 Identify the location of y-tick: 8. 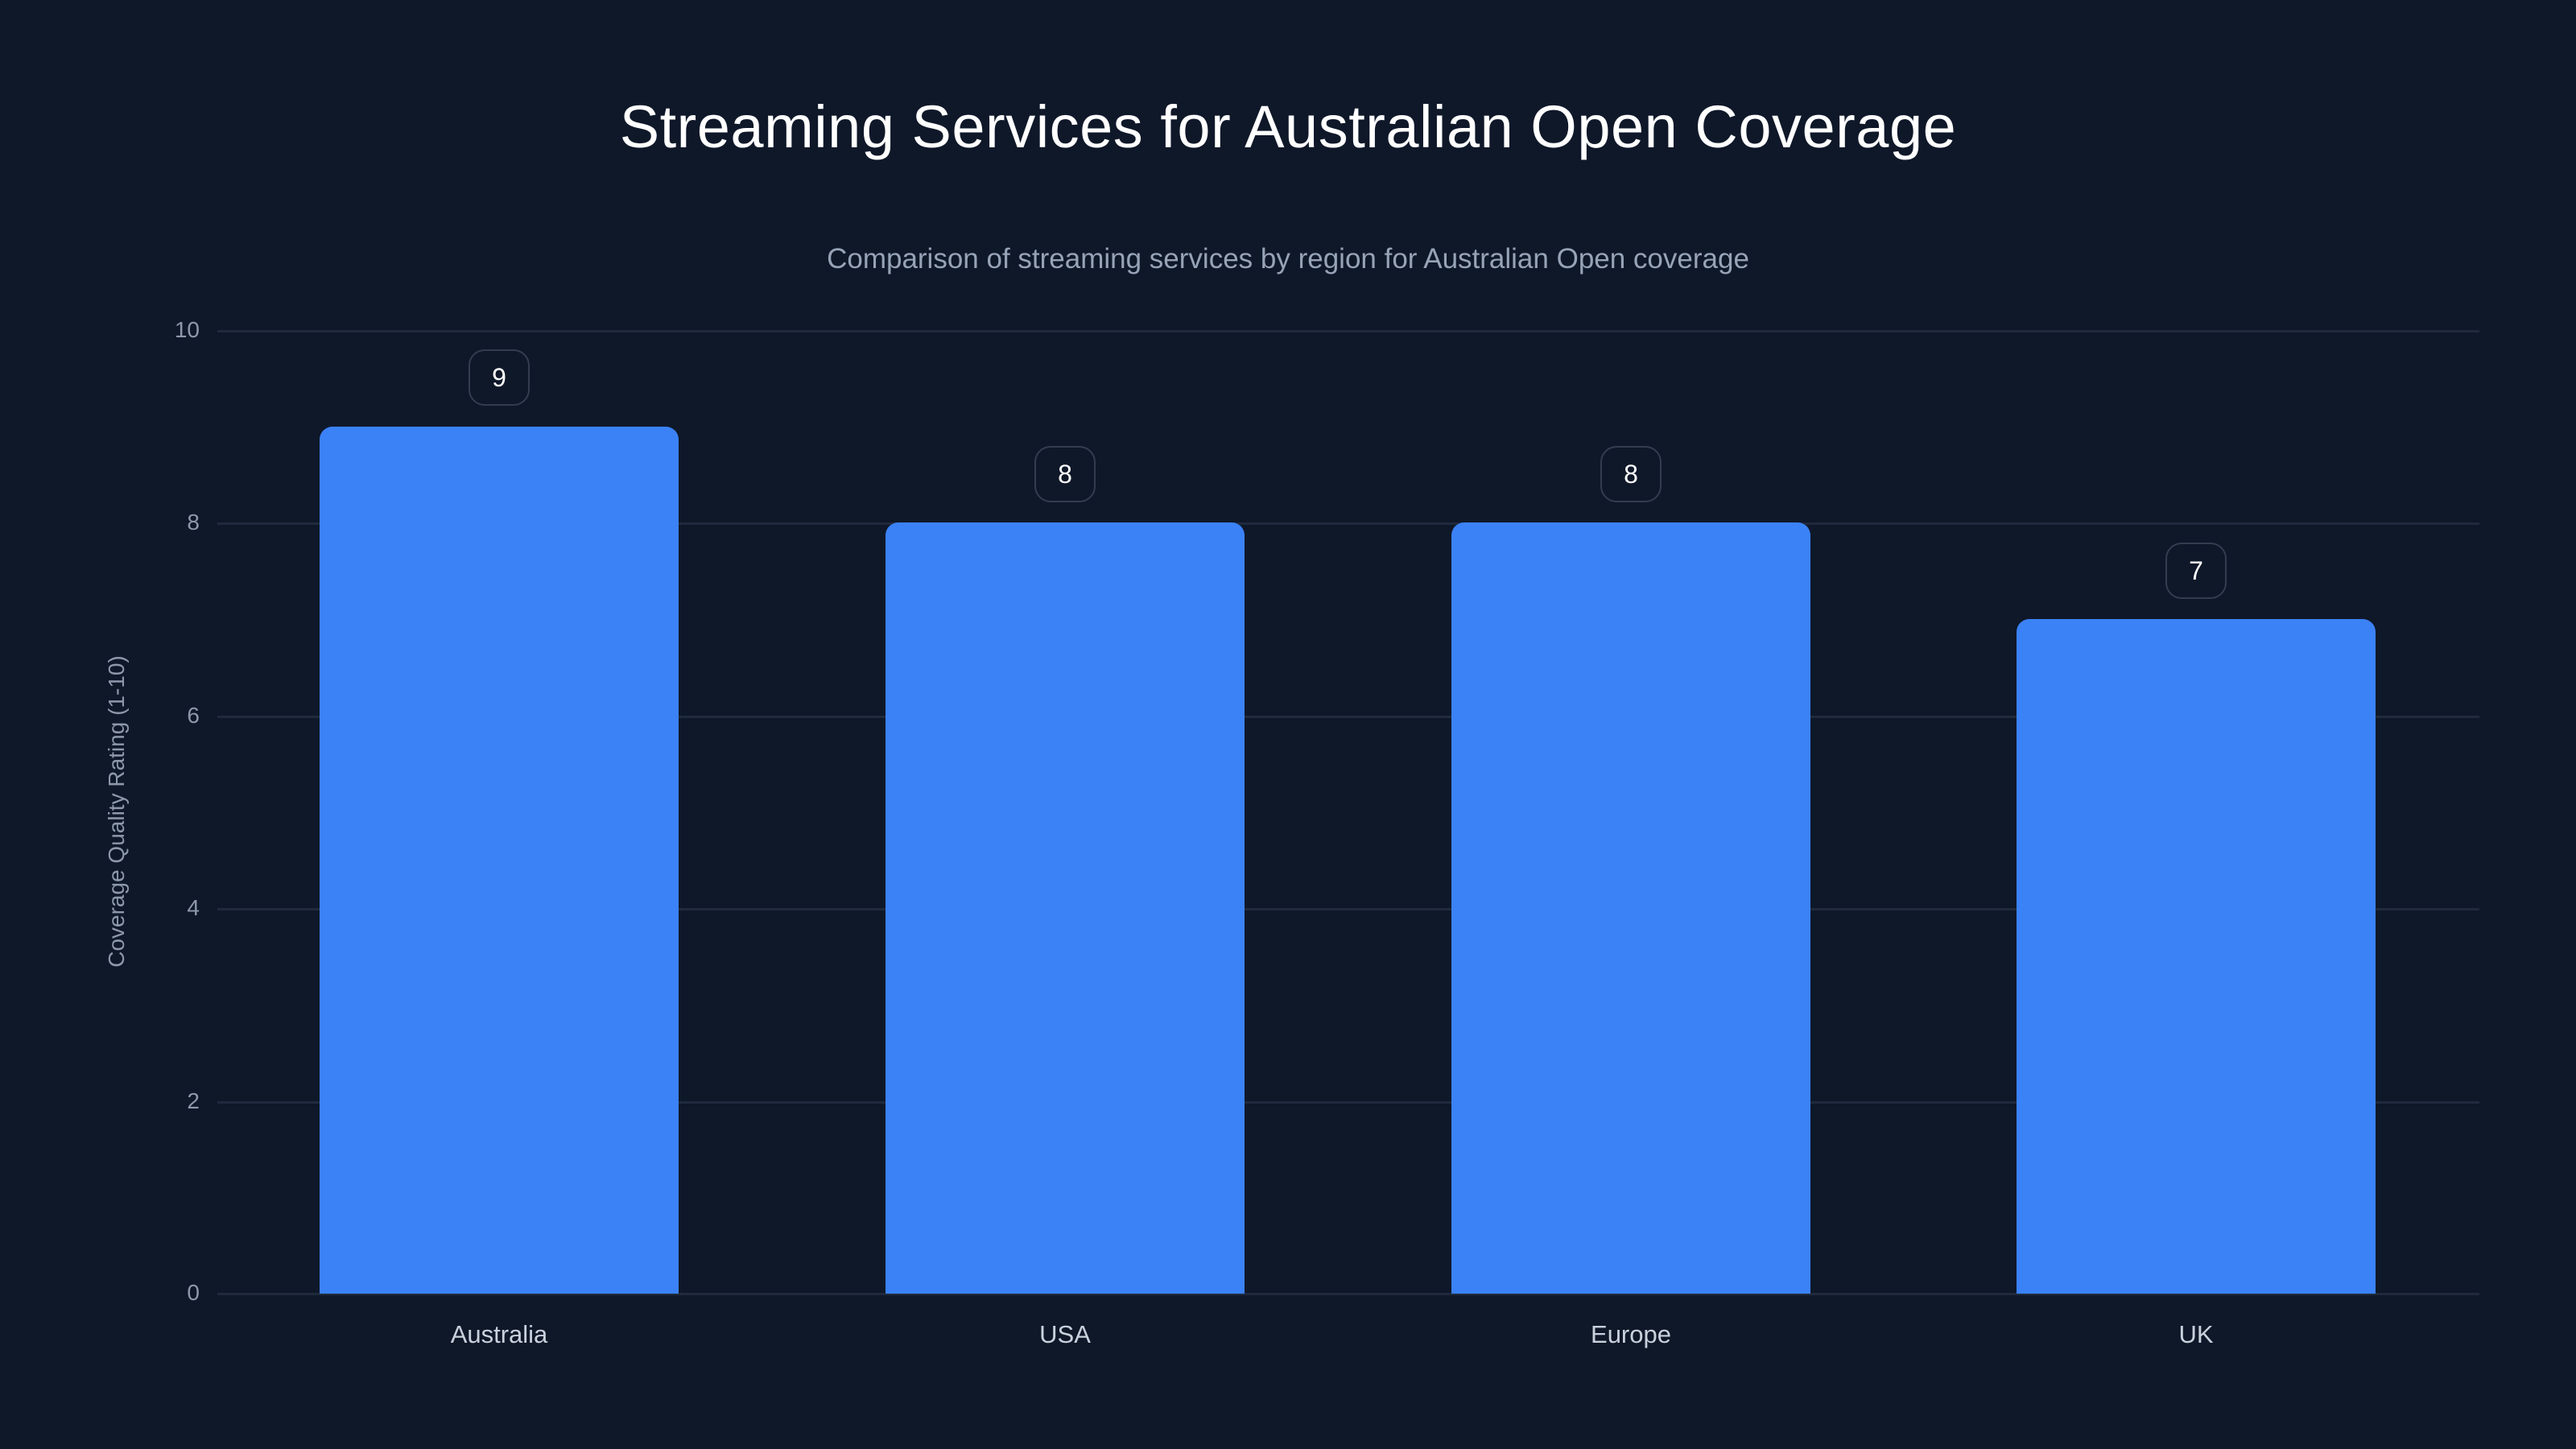
(193, 522).